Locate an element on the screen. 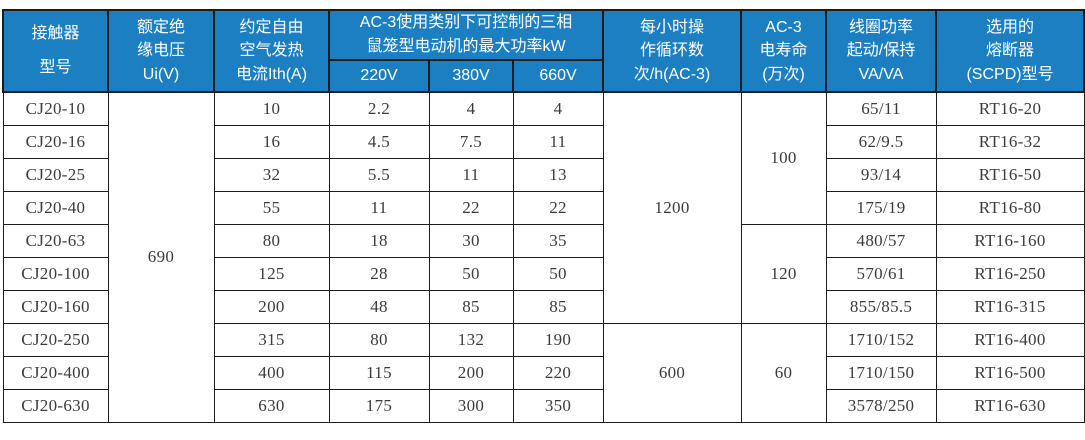 This screenshot has width=1085, height=440. cell-ith: 80 is located at coordinates (271, 240).